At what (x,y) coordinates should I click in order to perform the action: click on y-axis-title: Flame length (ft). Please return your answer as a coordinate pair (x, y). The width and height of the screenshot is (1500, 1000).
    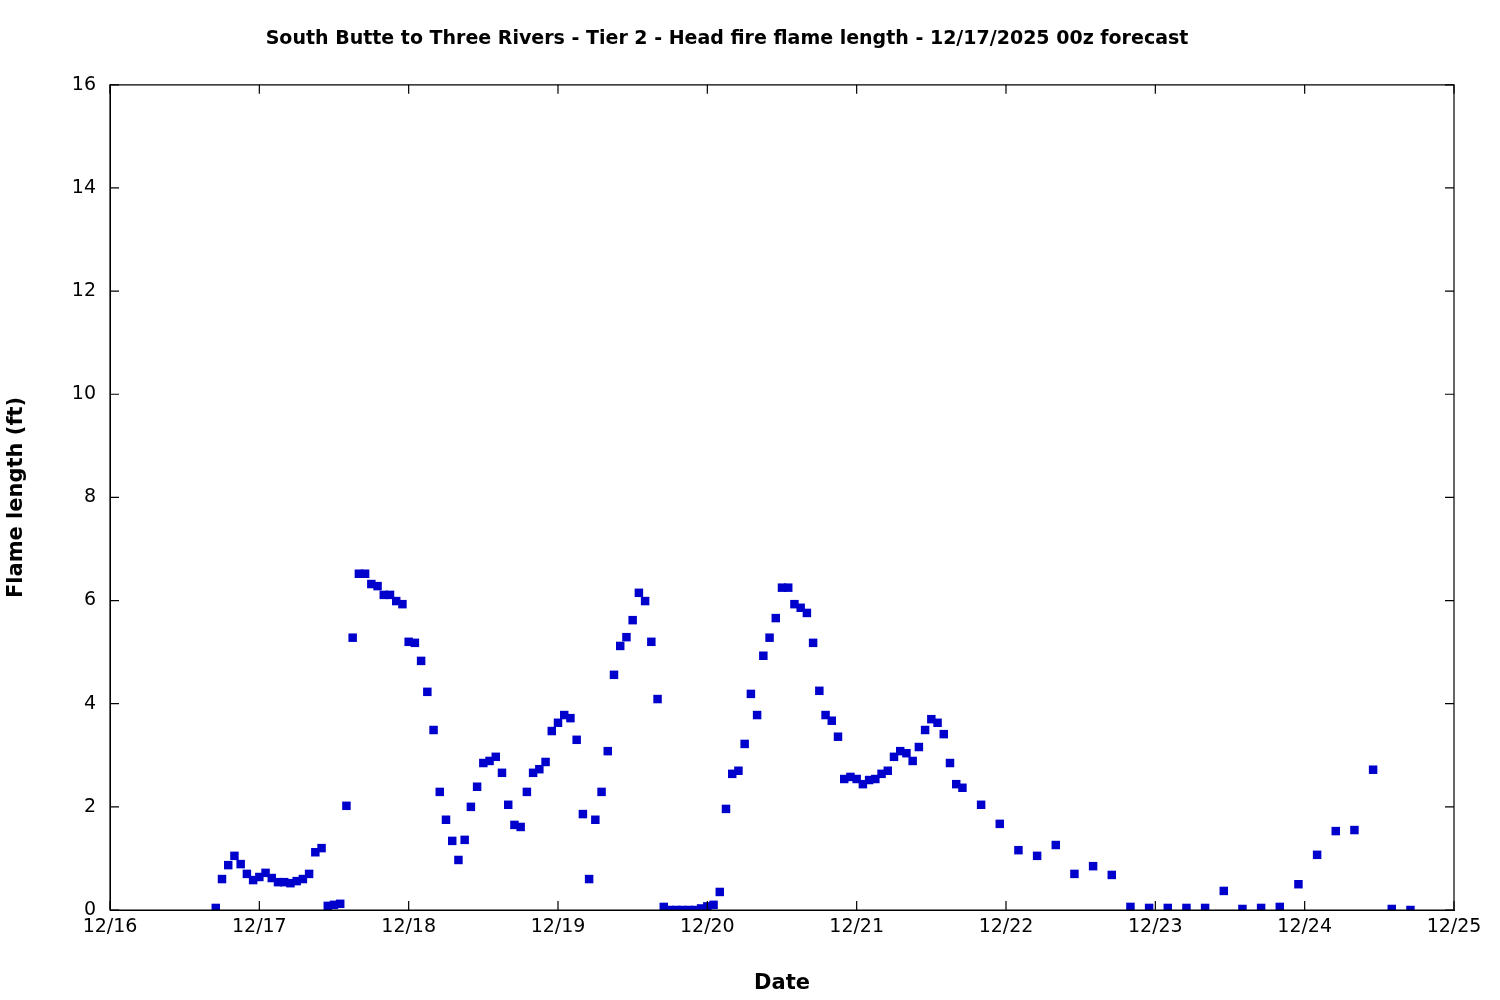
    Looking at the image, I should click on (15, 497).